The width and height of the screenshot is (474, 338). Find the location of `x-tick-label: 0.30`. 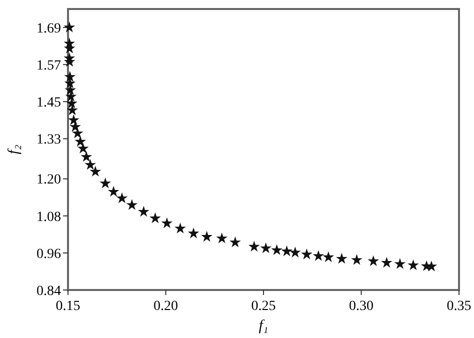

x-tick-label: 0.30 is located at coordinates (361, 306).